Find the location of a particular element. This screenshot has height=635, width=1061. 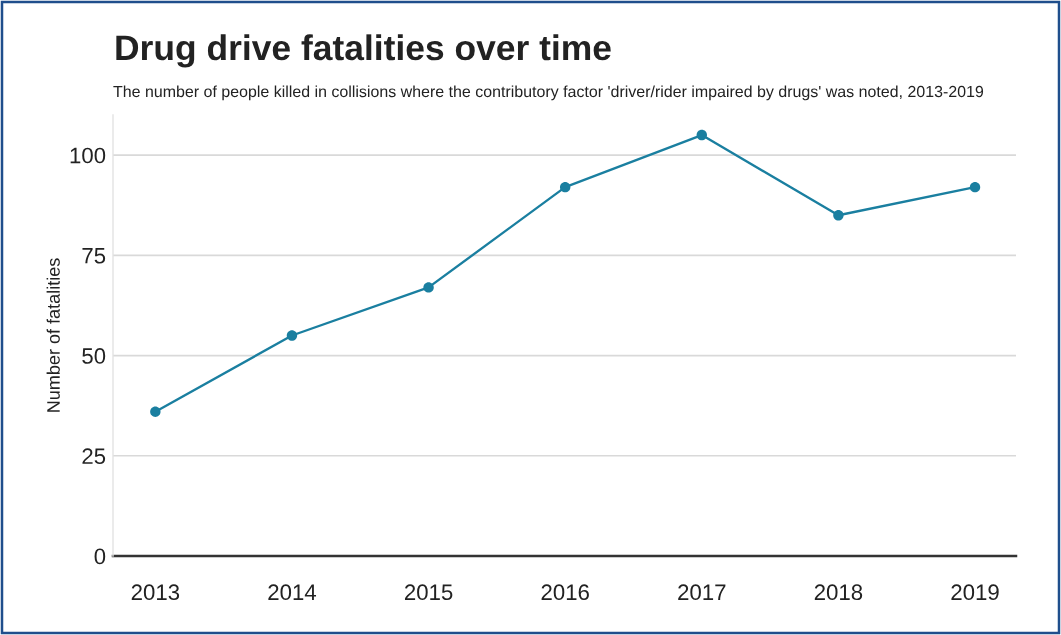

x-tick-label: 2017 is located at coordinates (702, 592).